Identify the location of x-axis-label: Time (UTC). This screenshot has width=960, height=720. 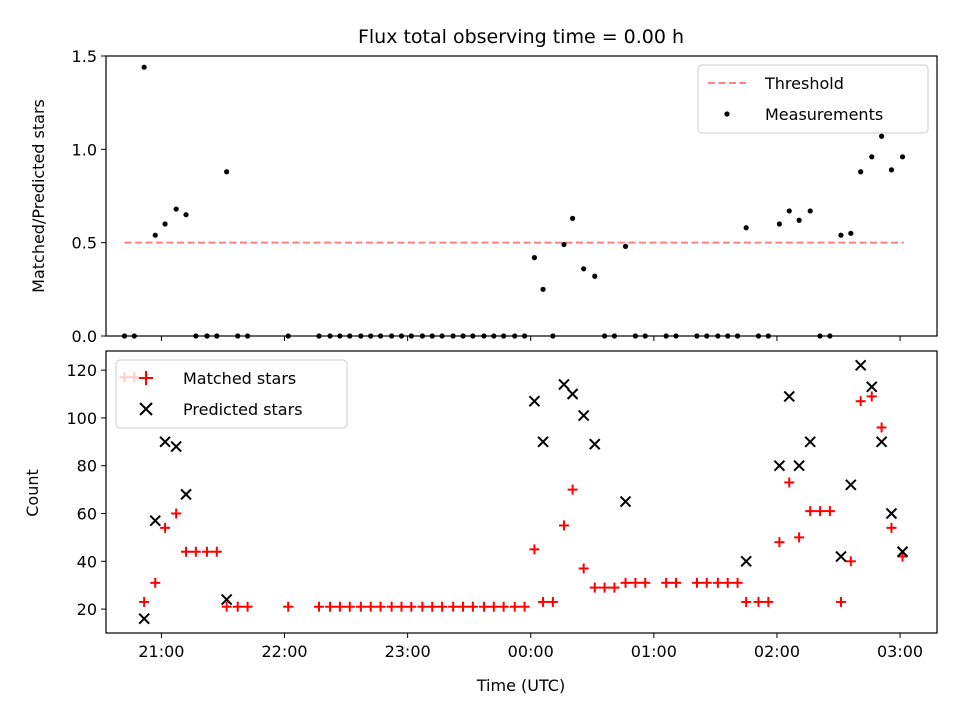
(520, 685).